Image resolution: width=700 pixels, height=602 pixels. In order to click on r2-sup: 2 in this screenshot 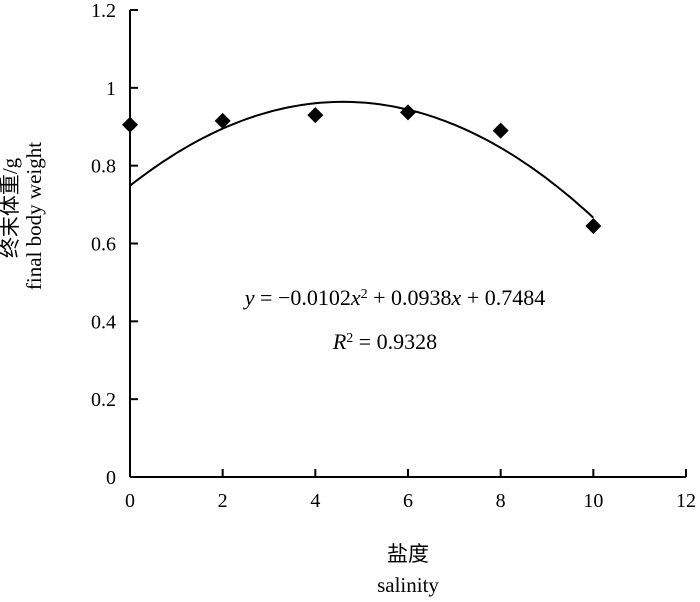, I will do `click(349, 338)`.